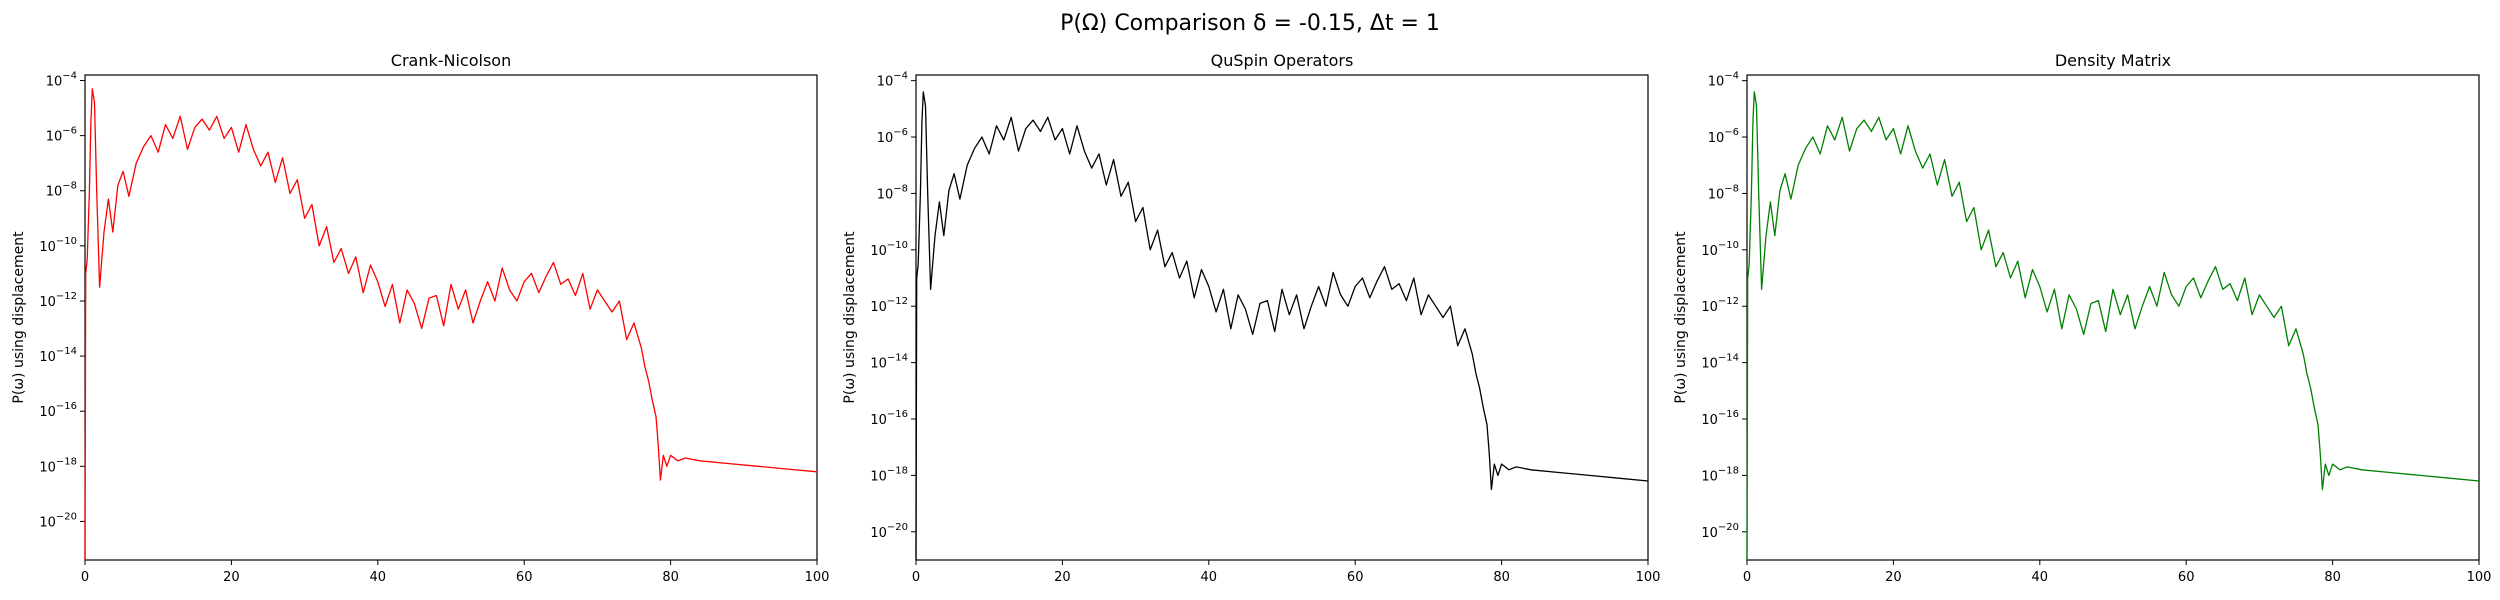 This screenshot has height=600, width=2500. What do you see at coordinates (1250, 23) in the screenshot?
I see `figure-title: P(Ω) Comparison δ = -0.15, Δt = 1` at bounding box center [1250, 23].